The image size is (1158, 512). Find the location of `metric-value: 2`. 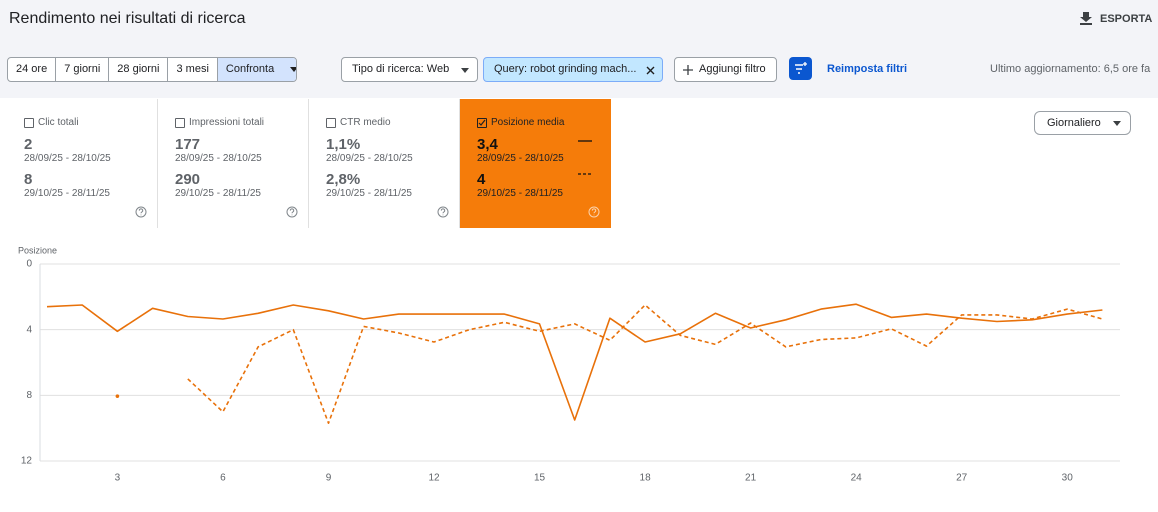

metric-value: 2 is located at coordinates (28, 144).